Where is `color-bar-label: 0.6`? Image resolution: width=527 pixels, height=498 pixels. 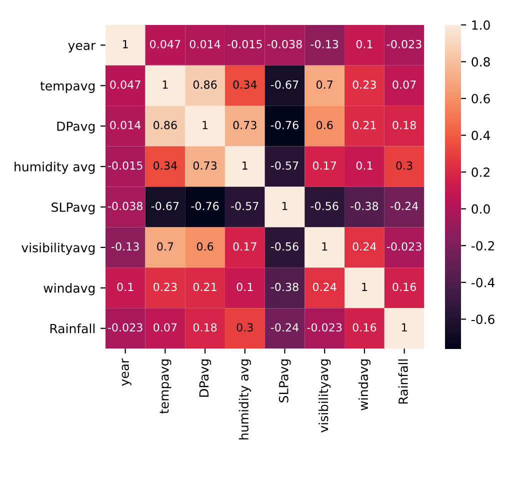
color-bar-label: 0.6 is located at coordinates (481, 99).